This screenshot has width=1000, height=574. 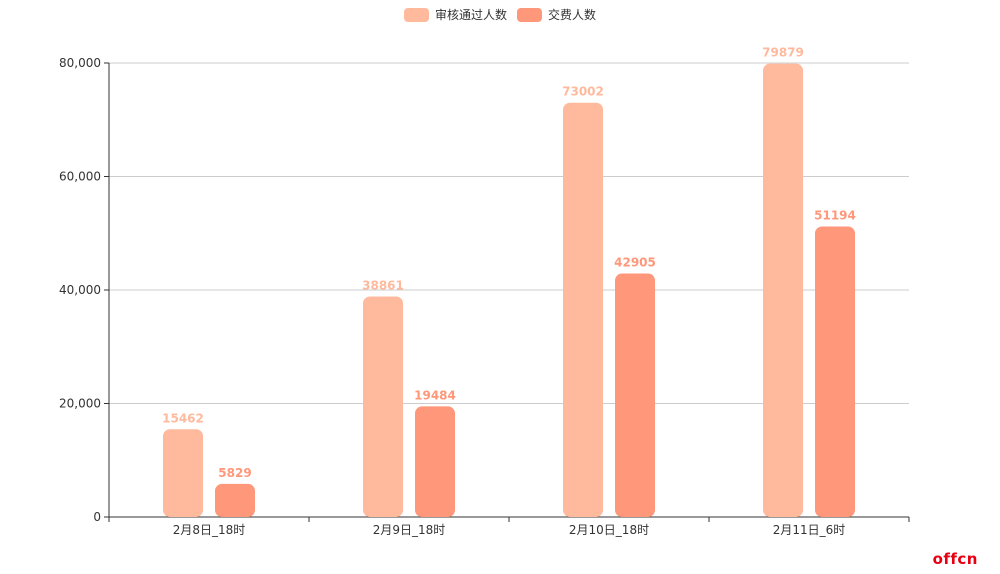 I want to click on x-tick-label: 2月10日_18时, so click(x=609, y=530).